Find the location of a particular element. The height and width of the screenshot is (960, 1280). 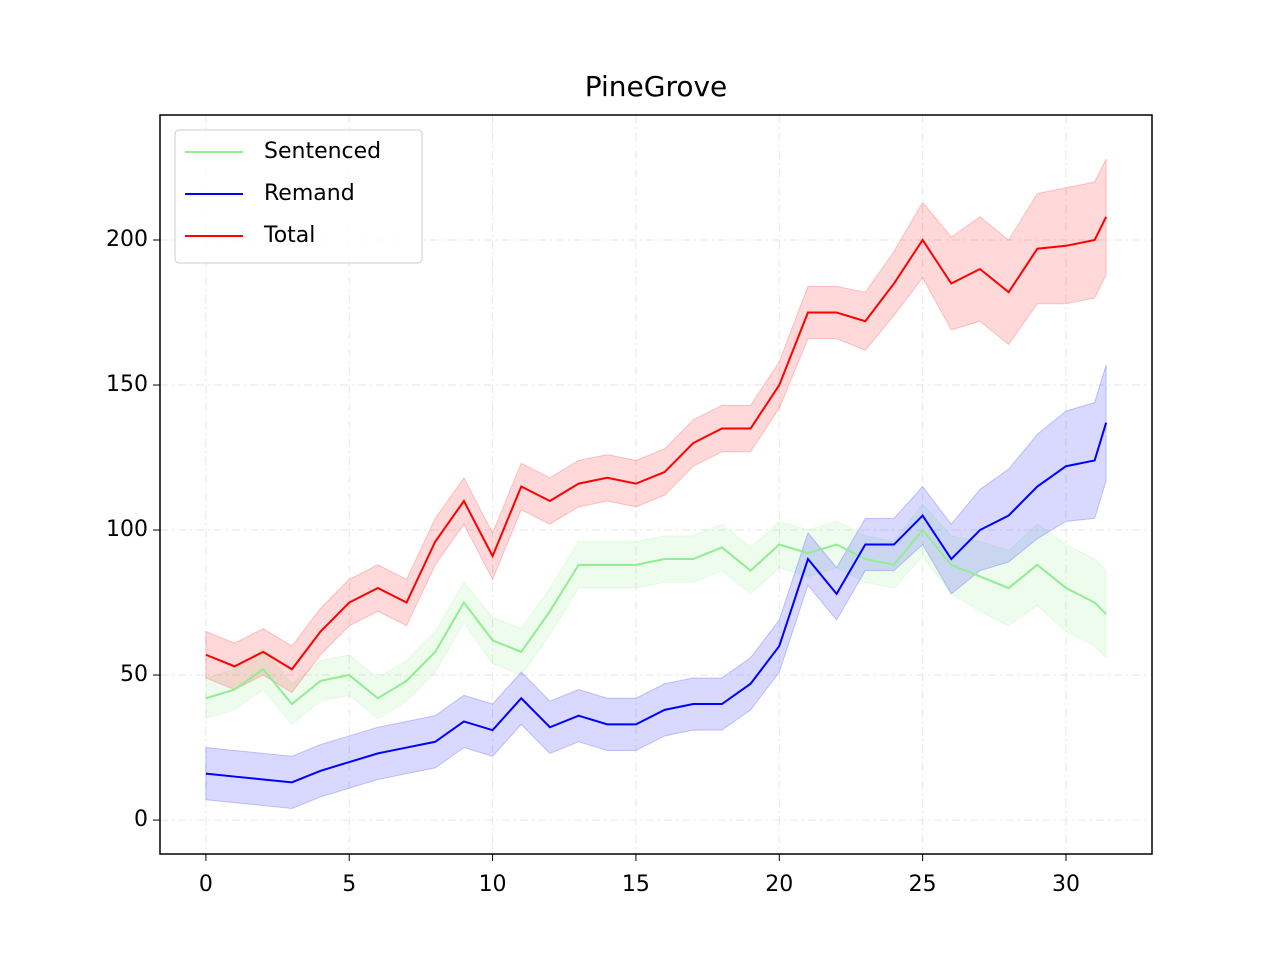

series-line is located at coordinates (656, 617).